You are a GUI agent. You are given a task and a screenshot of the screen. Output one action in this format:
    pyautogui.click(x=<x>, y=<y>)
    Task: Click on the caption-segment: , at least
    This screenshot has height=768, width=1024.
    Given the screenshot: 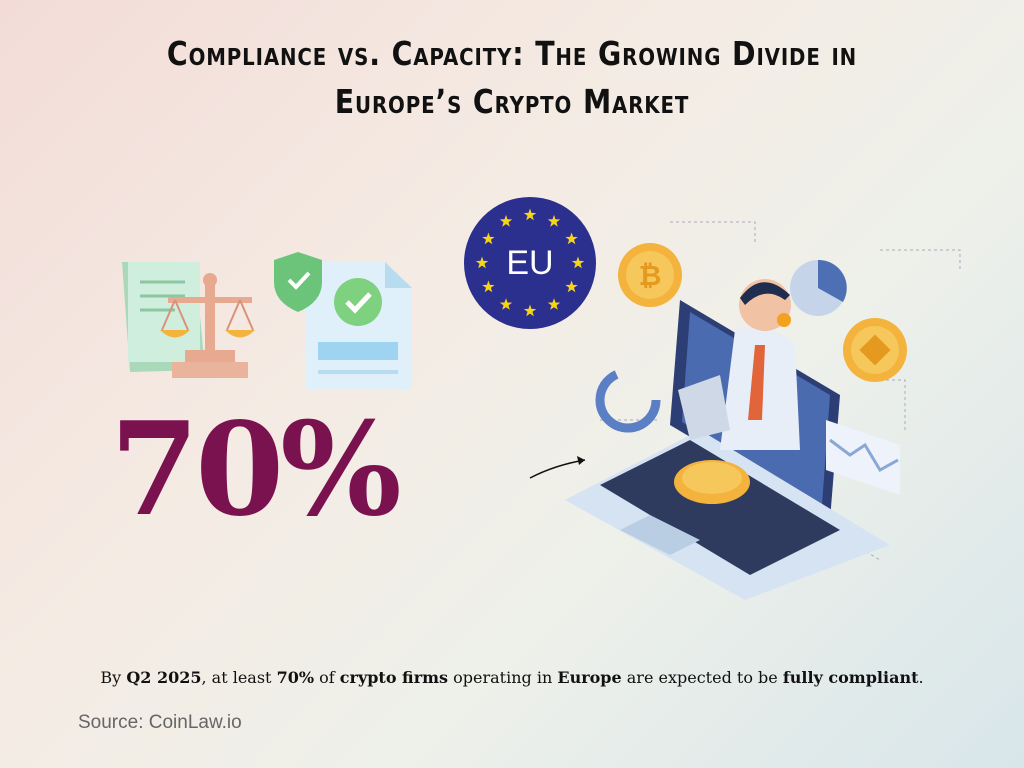 What is the action you would take?
    pyautogui.click(x=239, y=677)
    